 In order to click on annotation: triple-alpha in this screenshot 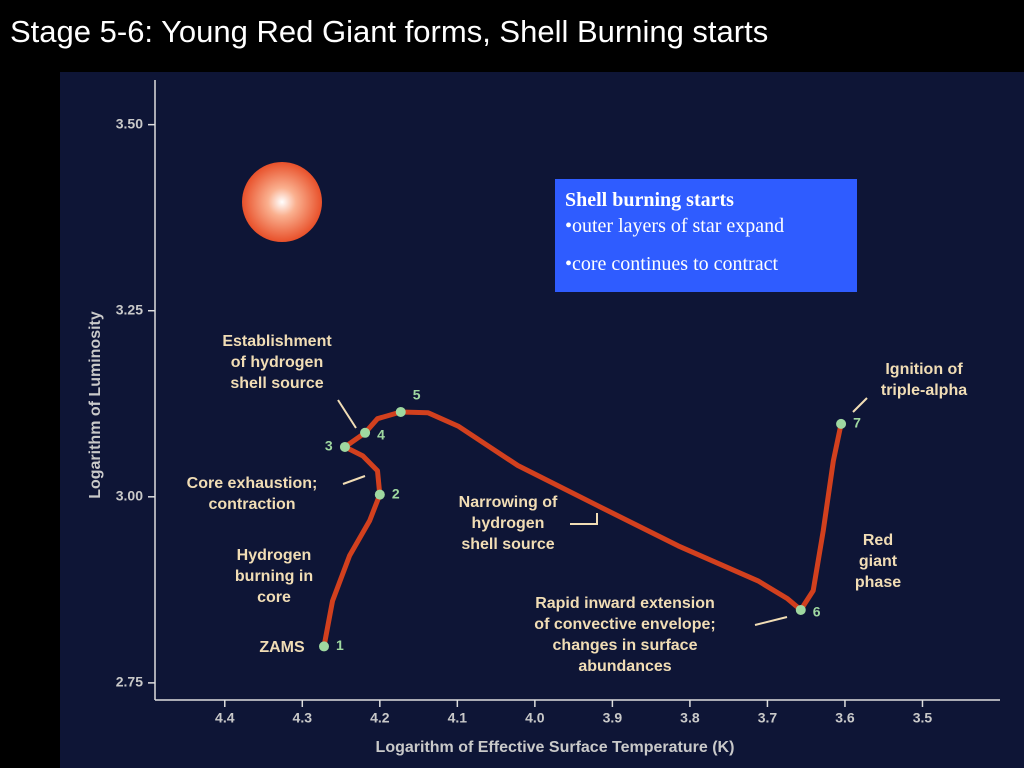, I will do `click(924, 390)`.